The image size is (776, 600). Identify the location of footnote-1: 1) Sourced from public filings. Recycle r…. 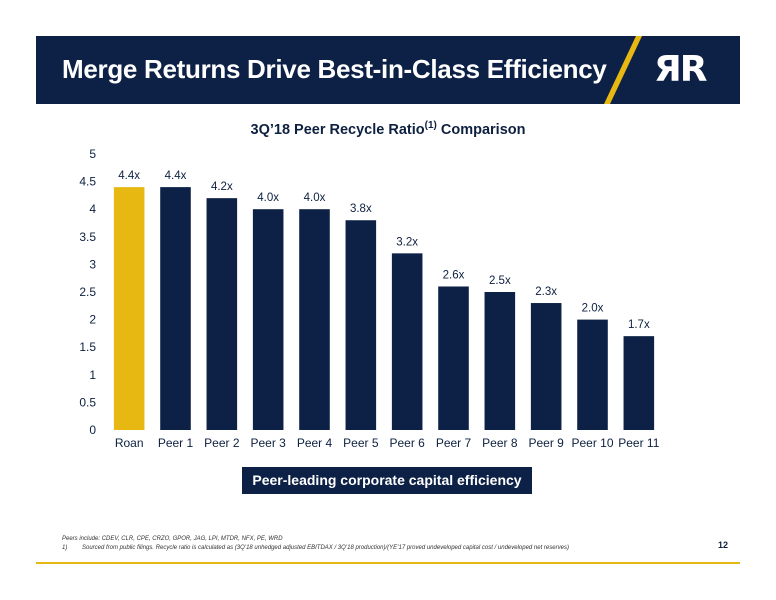
(382, 548).